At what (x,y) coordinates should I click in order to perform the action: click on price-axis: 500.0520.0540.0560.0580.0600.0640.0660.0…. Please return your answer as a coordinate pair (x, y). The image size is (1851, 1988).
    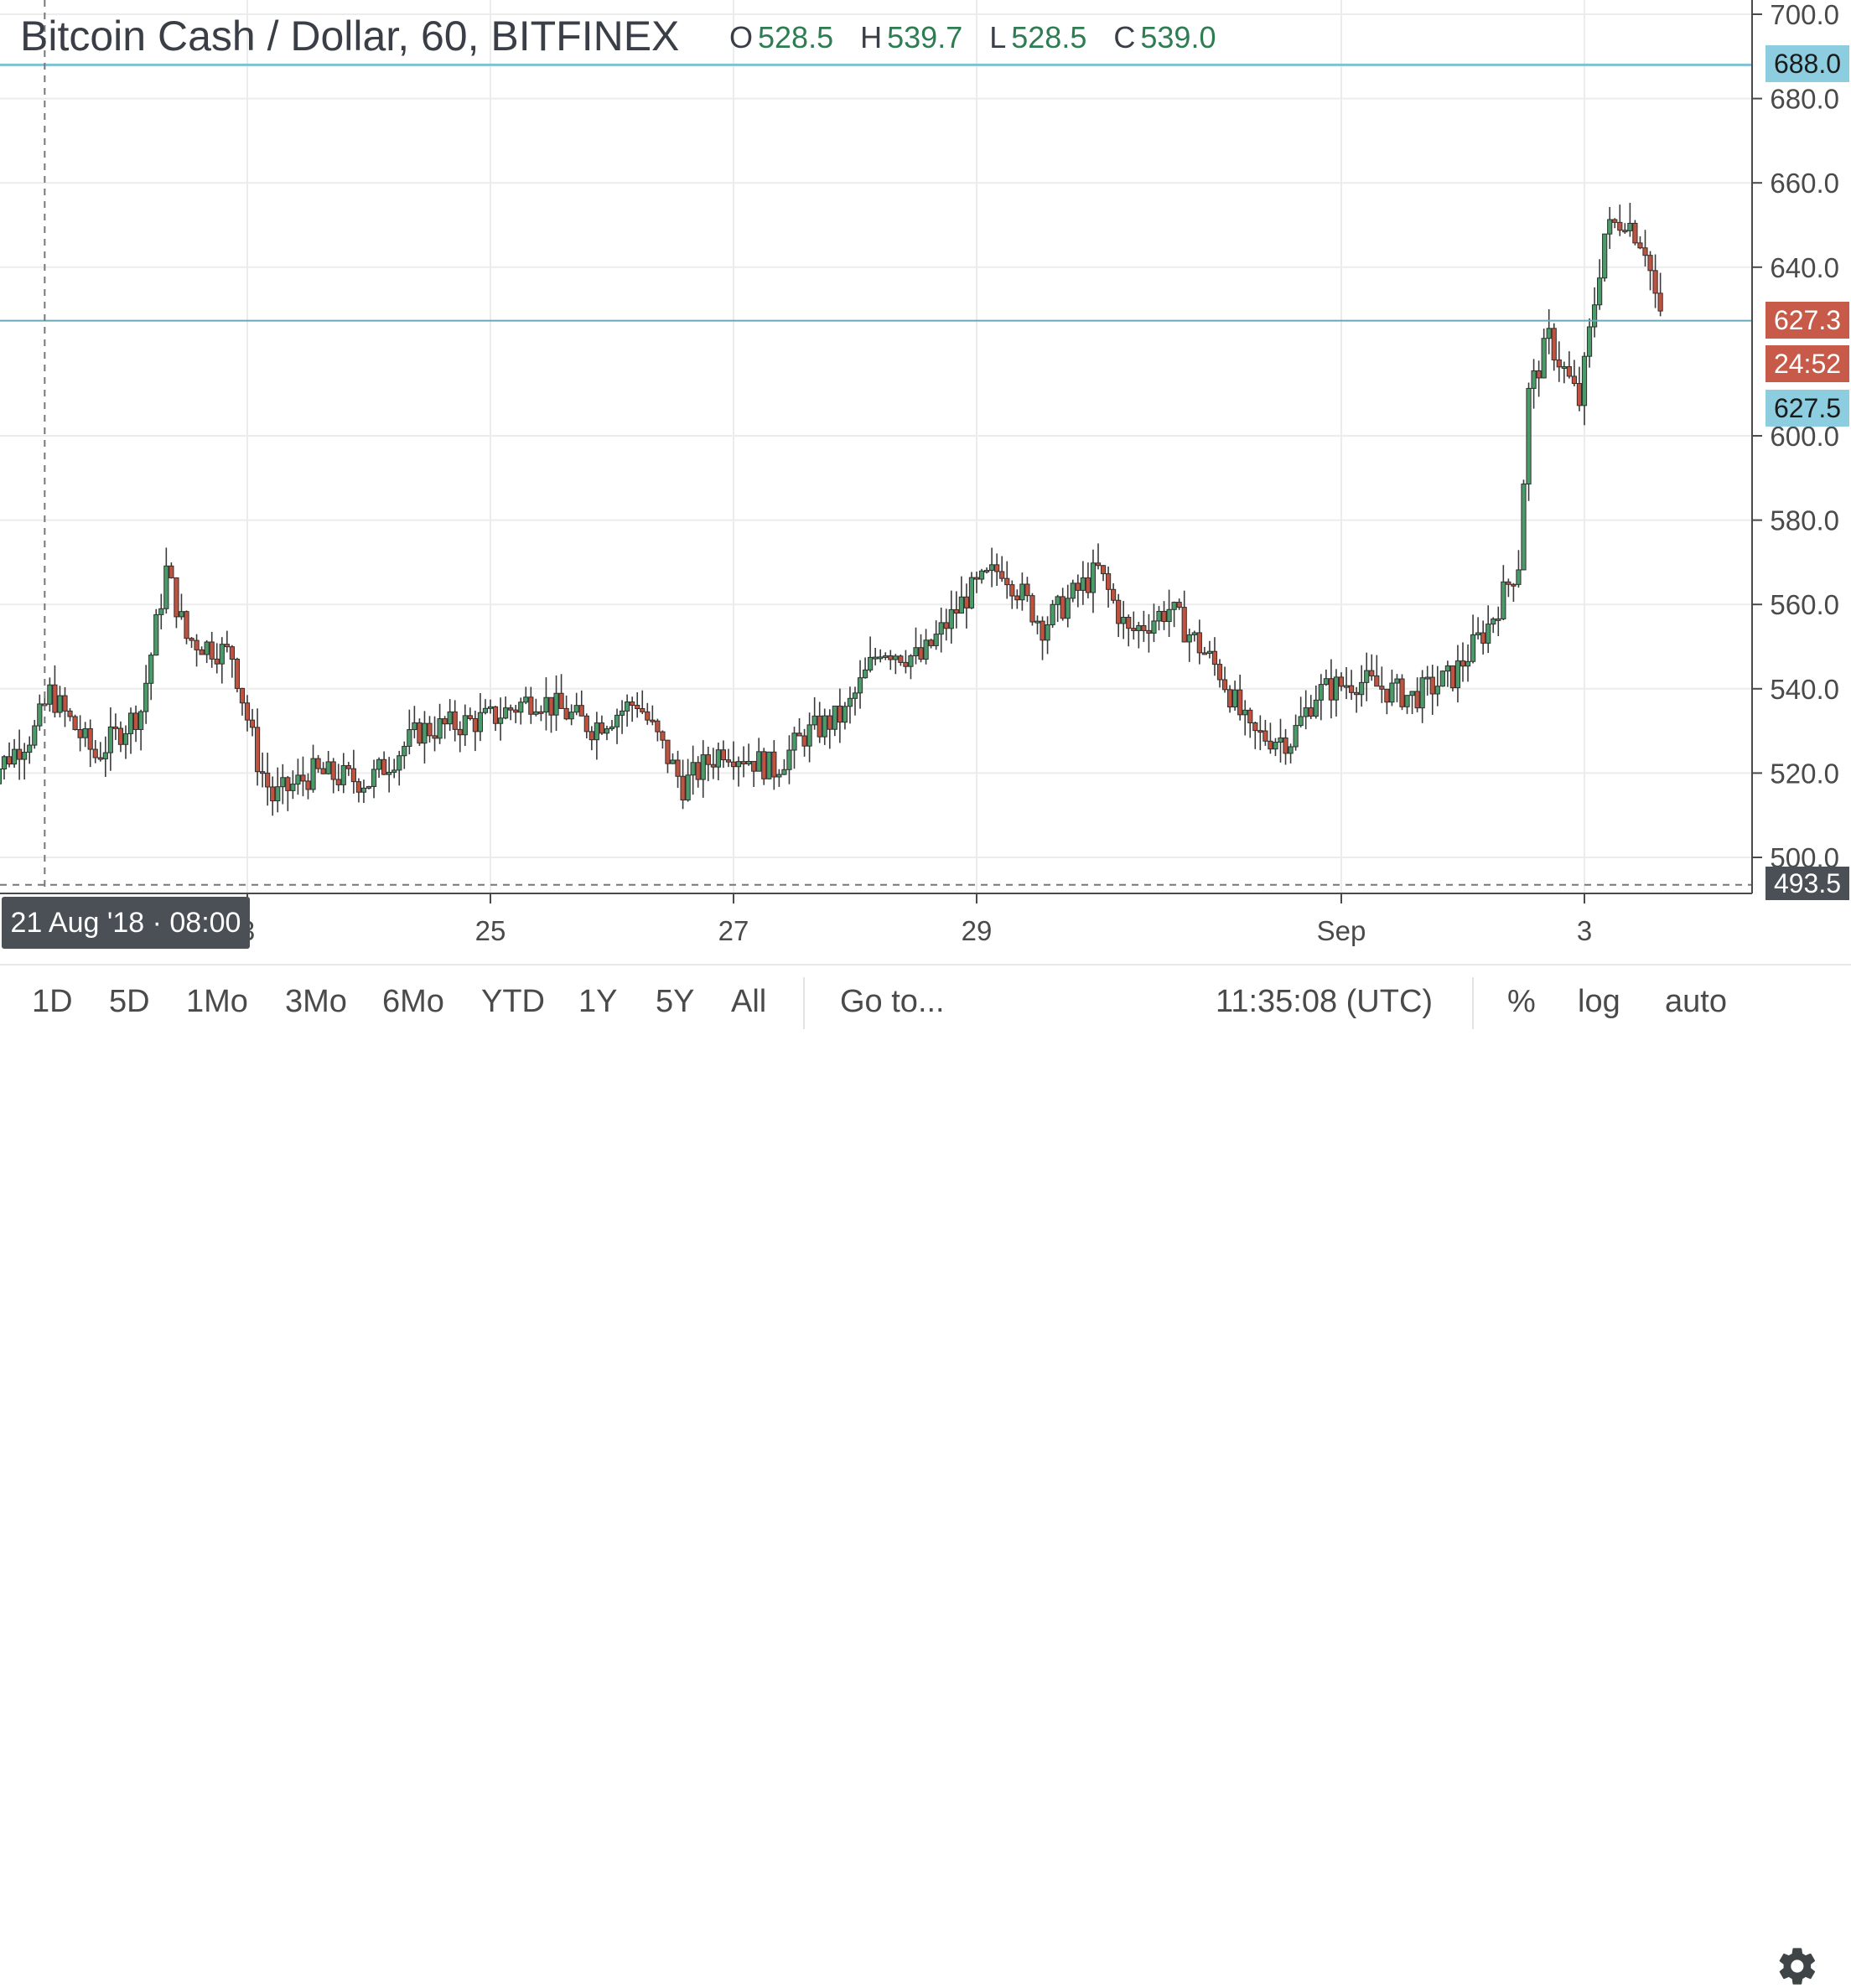
    Looking at the image, I should click on (1795, 446).